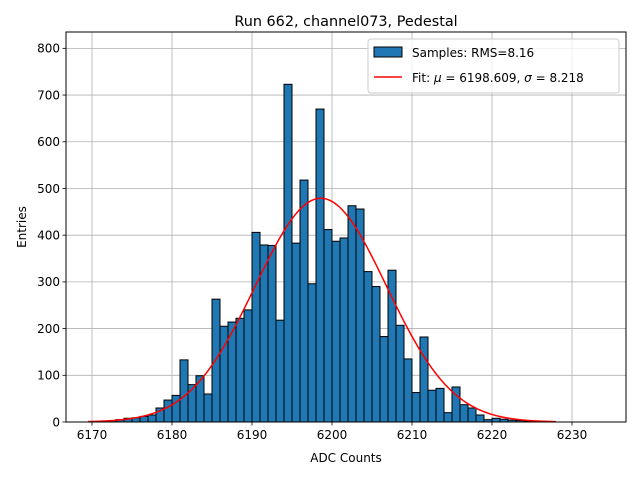  I want to click on x-tick-label: 6180, so click(172, 435).